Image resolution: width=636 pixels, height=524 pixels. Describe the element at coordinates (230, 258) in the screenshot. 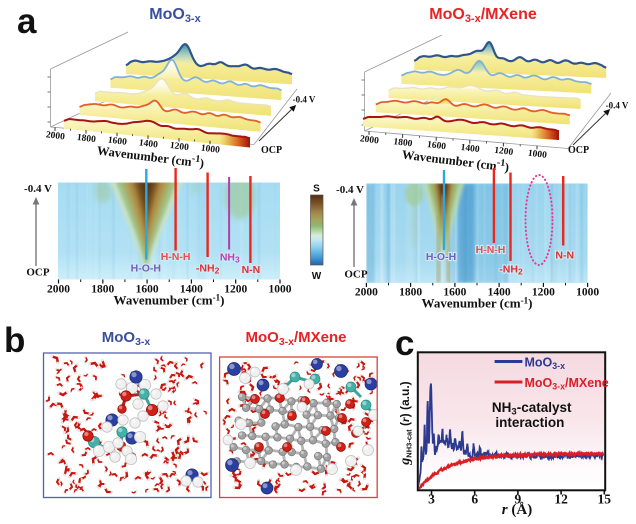

I see `svg-text: NH3` at that location.